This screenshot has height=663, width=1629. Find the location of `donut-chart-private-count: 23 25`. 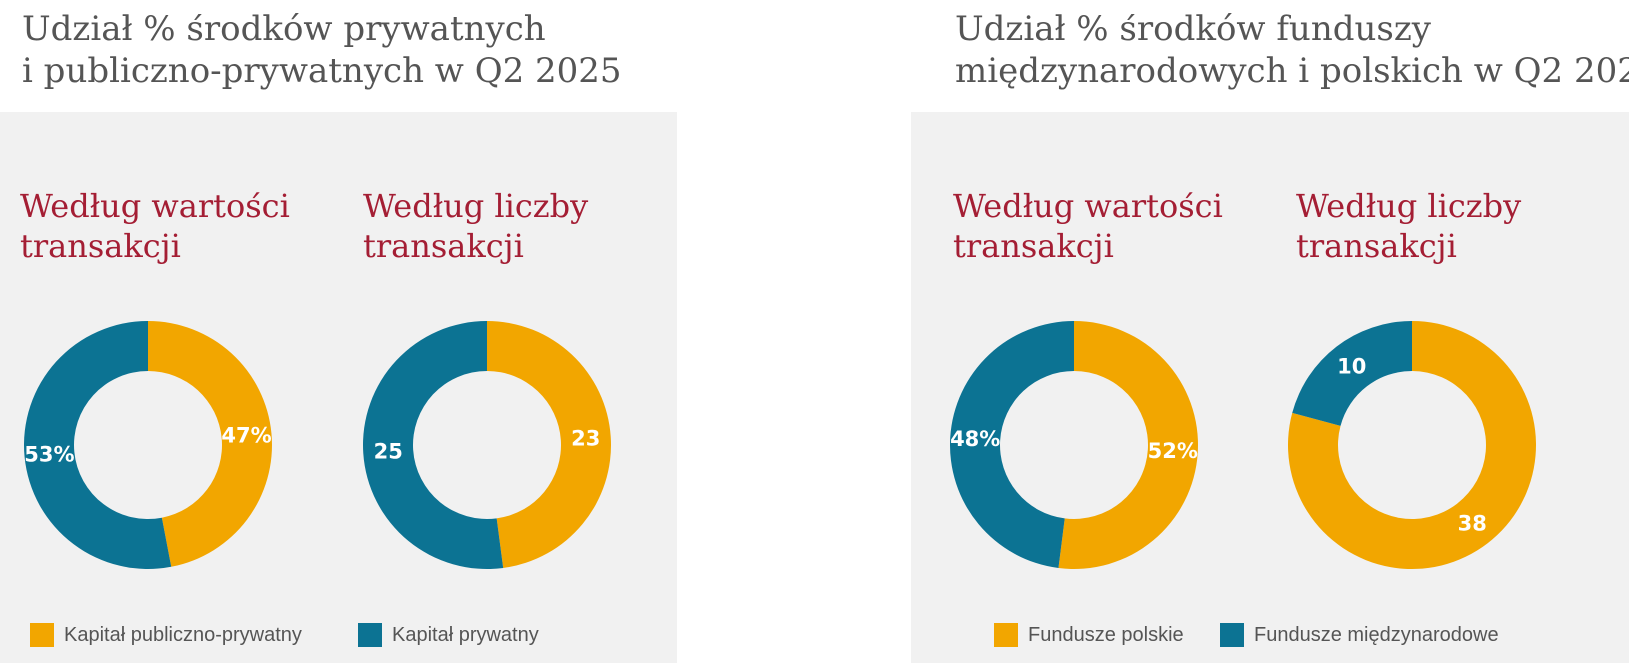

donut-chart-private-count: 23 25 is located at coordinates (487, 445).